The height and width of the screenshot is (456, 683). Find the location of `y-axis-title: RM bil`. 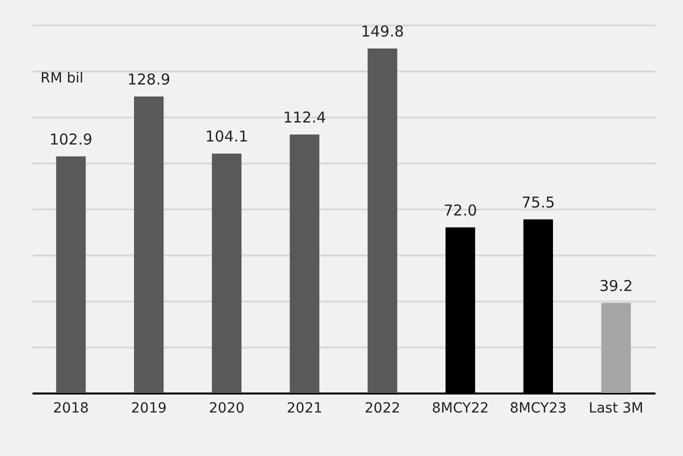

y-axis-title: RM bil is located at coordinates (62, 78).